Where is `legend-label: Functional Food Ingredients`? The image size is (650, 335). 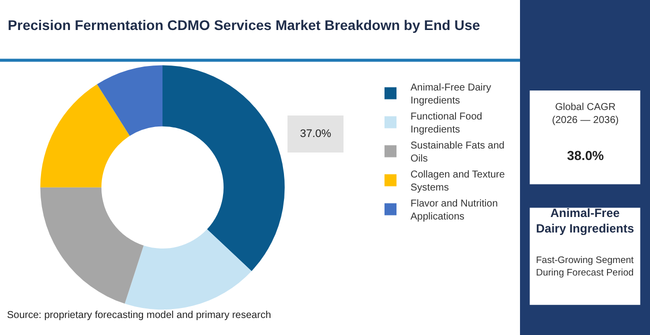 legend-label: Functional Food Ingredients is located at coordinates (446, 124).